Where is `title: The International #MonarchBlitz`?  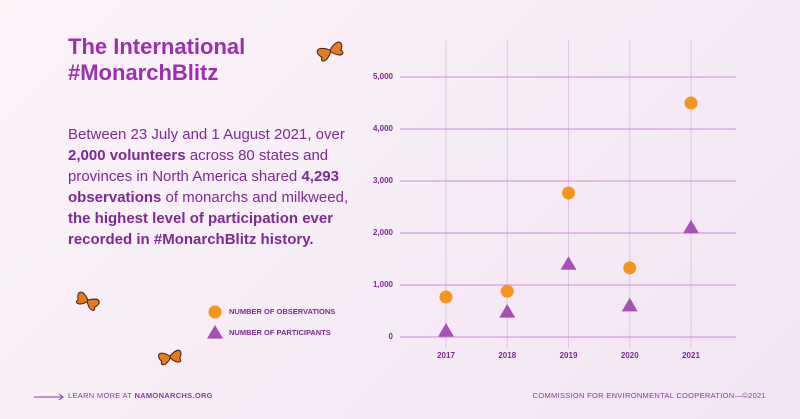 title: The International #MonarchBlitz is located at coordinates (156, 60).